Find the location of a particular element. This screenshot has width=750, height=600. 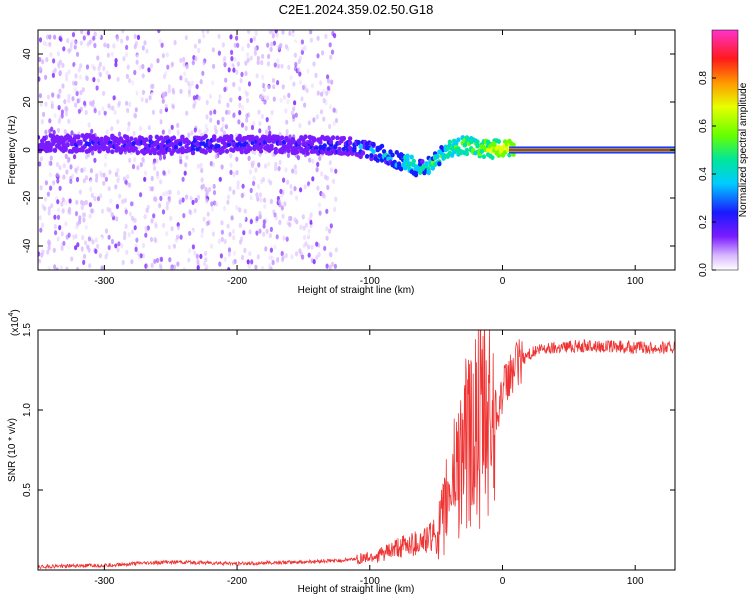

y-tick-label: 20 is located at coordinates (27, 102).